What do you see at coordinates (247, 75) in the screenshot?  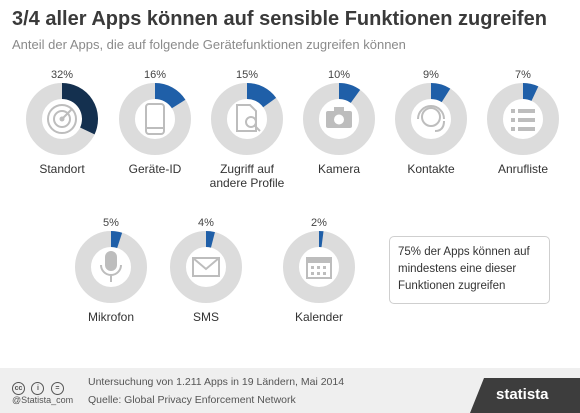 I see `value-label: 15%` at bounding box center [247, 75].